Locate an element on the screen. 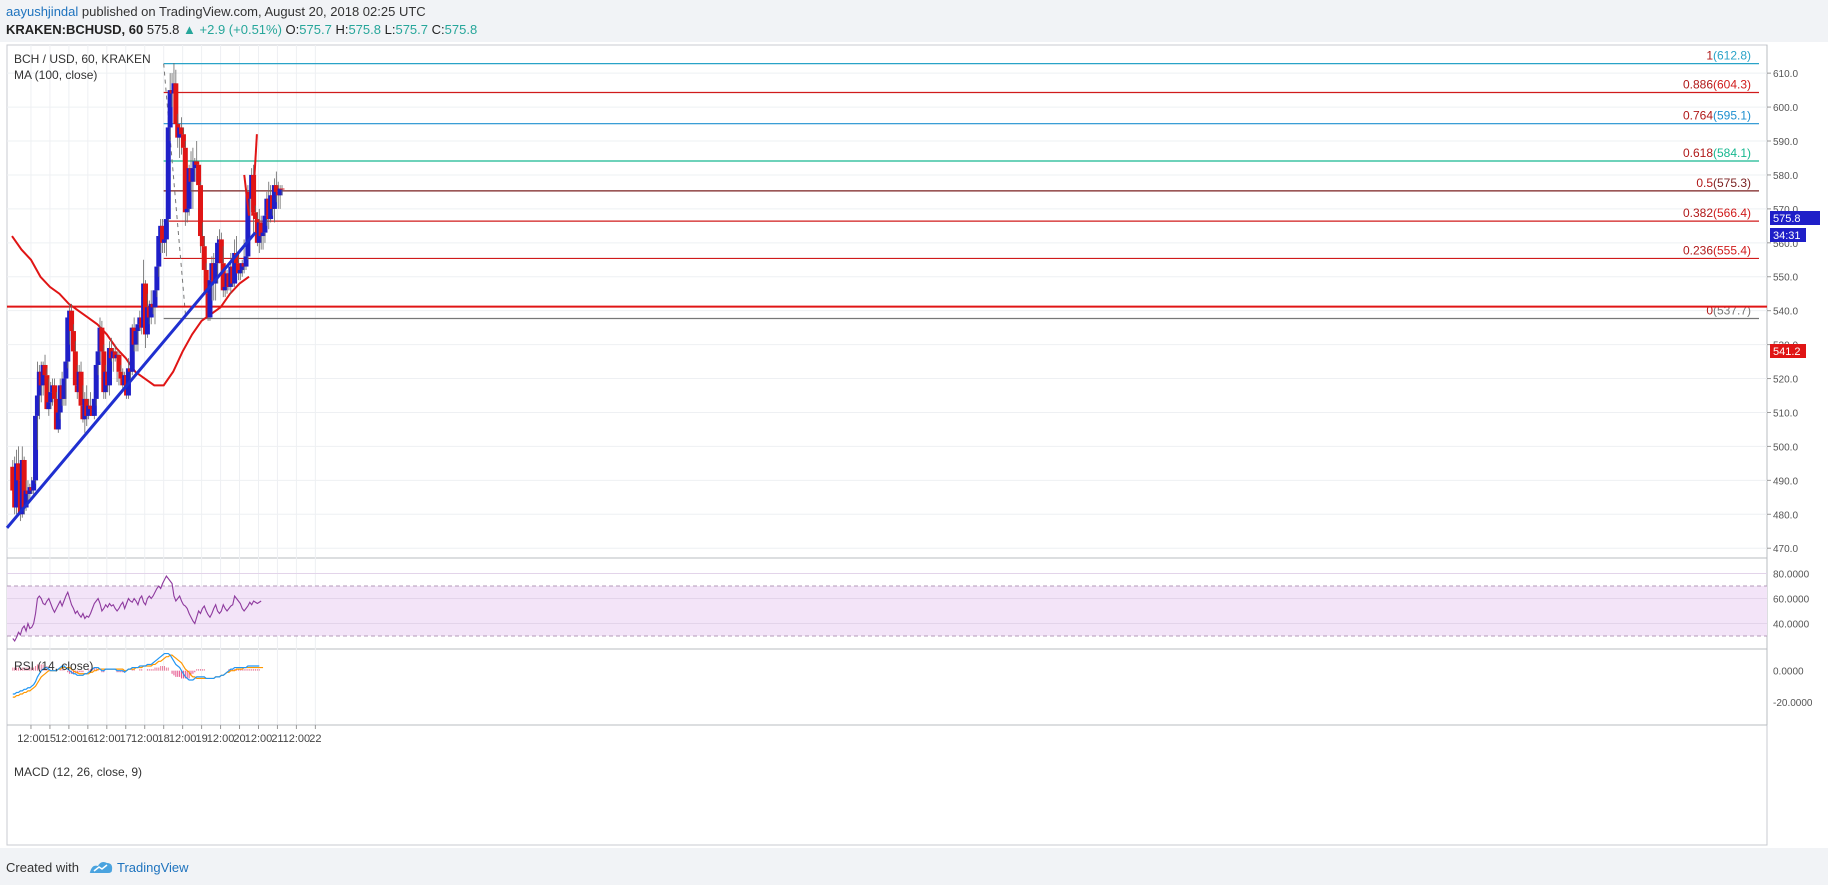  fib-level-value: 0.618 is located at coordinates (1698, 153).